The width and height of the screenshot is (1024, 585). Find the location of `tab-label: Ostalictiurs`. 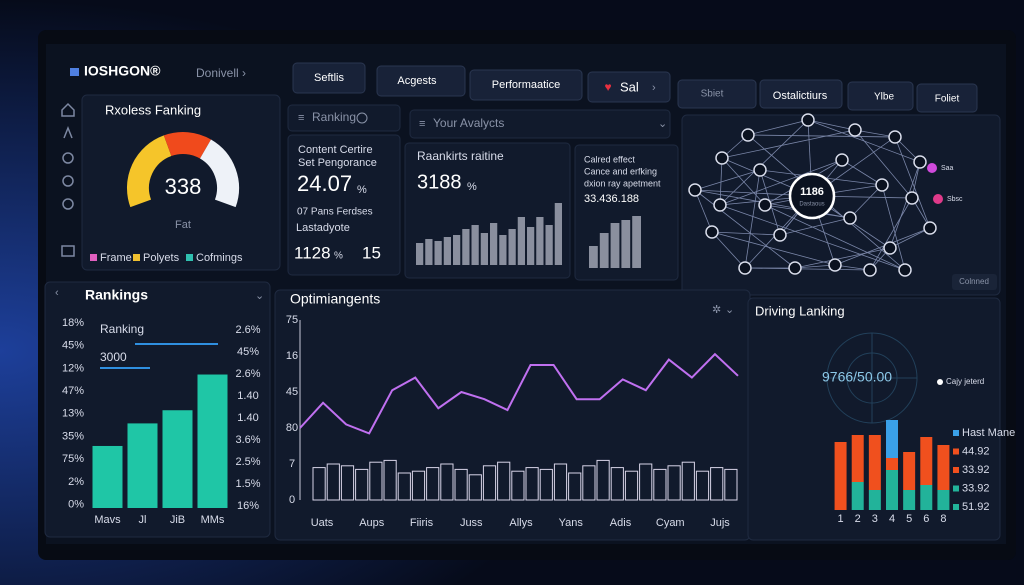

tab-label: Ostalictiurs is located at coordinates (800, 96).